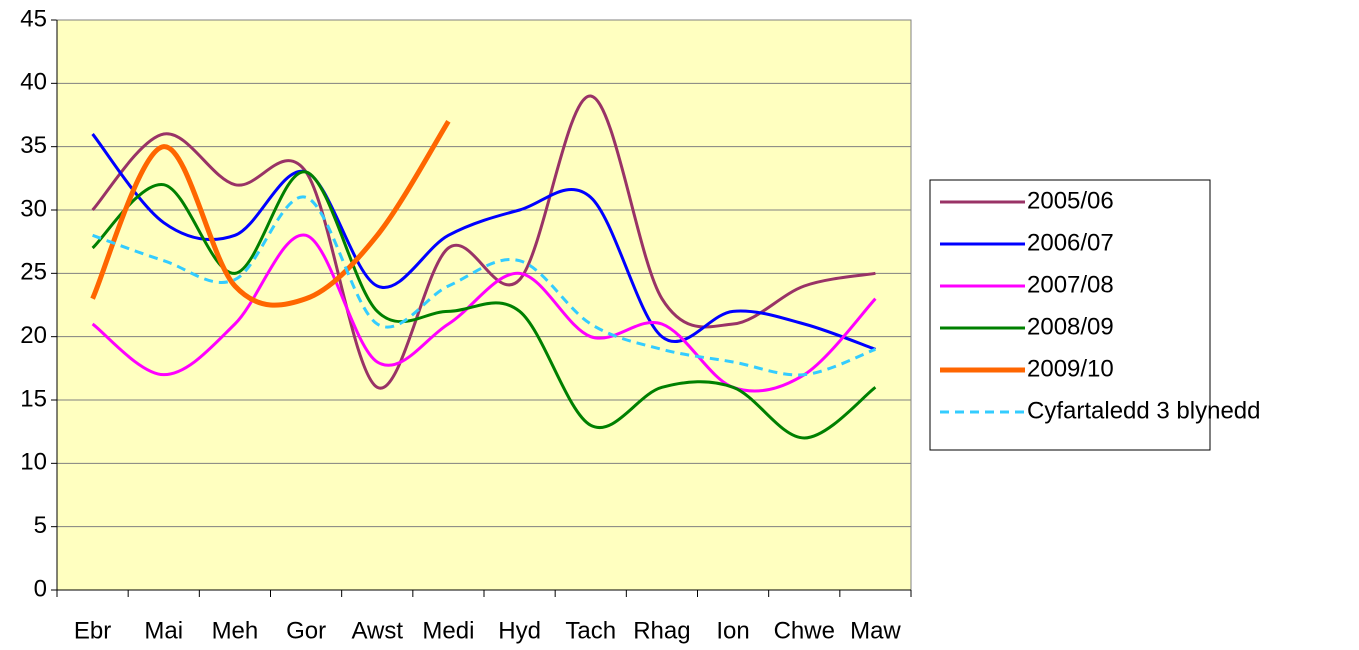 Image resolution: width=1359 pixels, height=650 pixels. What do you see at coordinates (519, 630) in the screenshot?
I see `x-tick-label: Hyd` at bounding box center [519, 630].